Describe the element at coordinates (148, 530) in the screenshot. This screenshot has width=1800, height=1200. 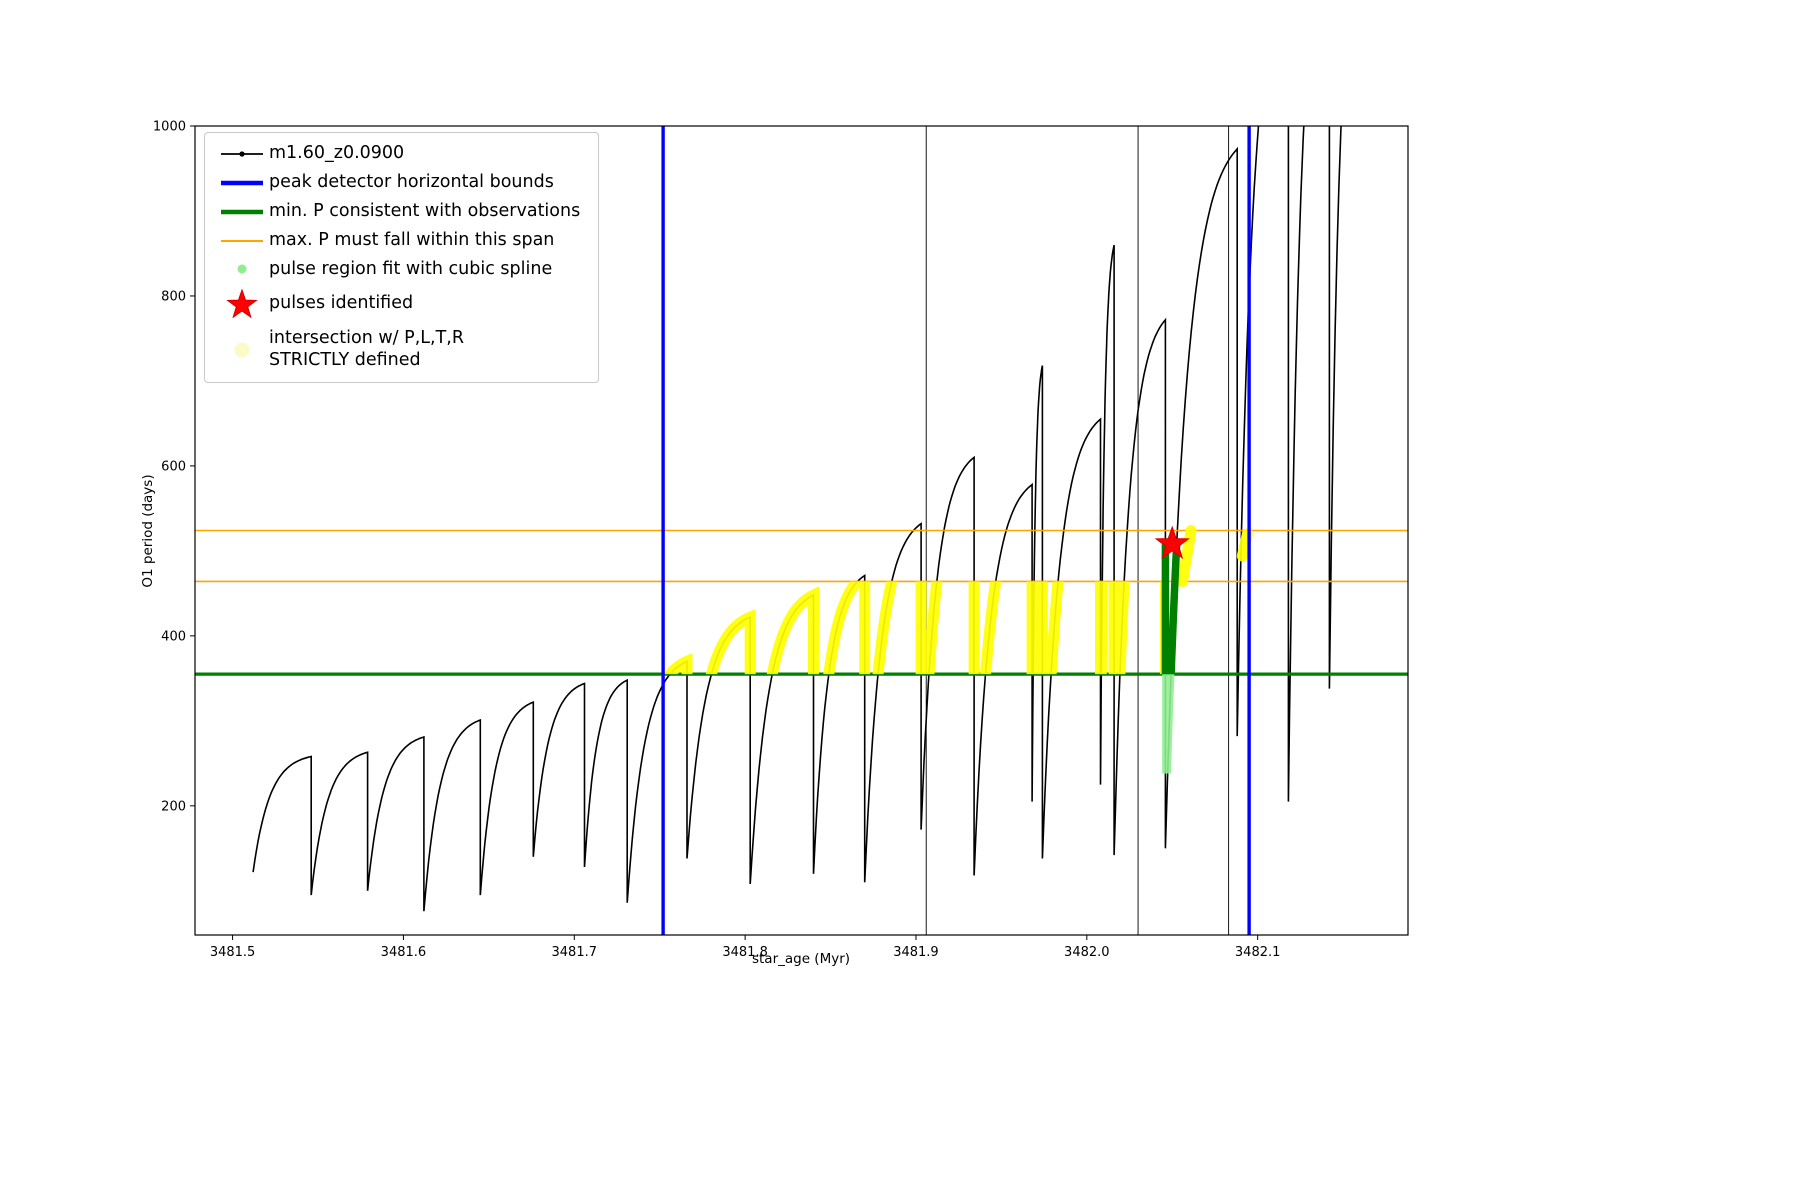
I see `y-axis-label: O1 period (days)` at that location.